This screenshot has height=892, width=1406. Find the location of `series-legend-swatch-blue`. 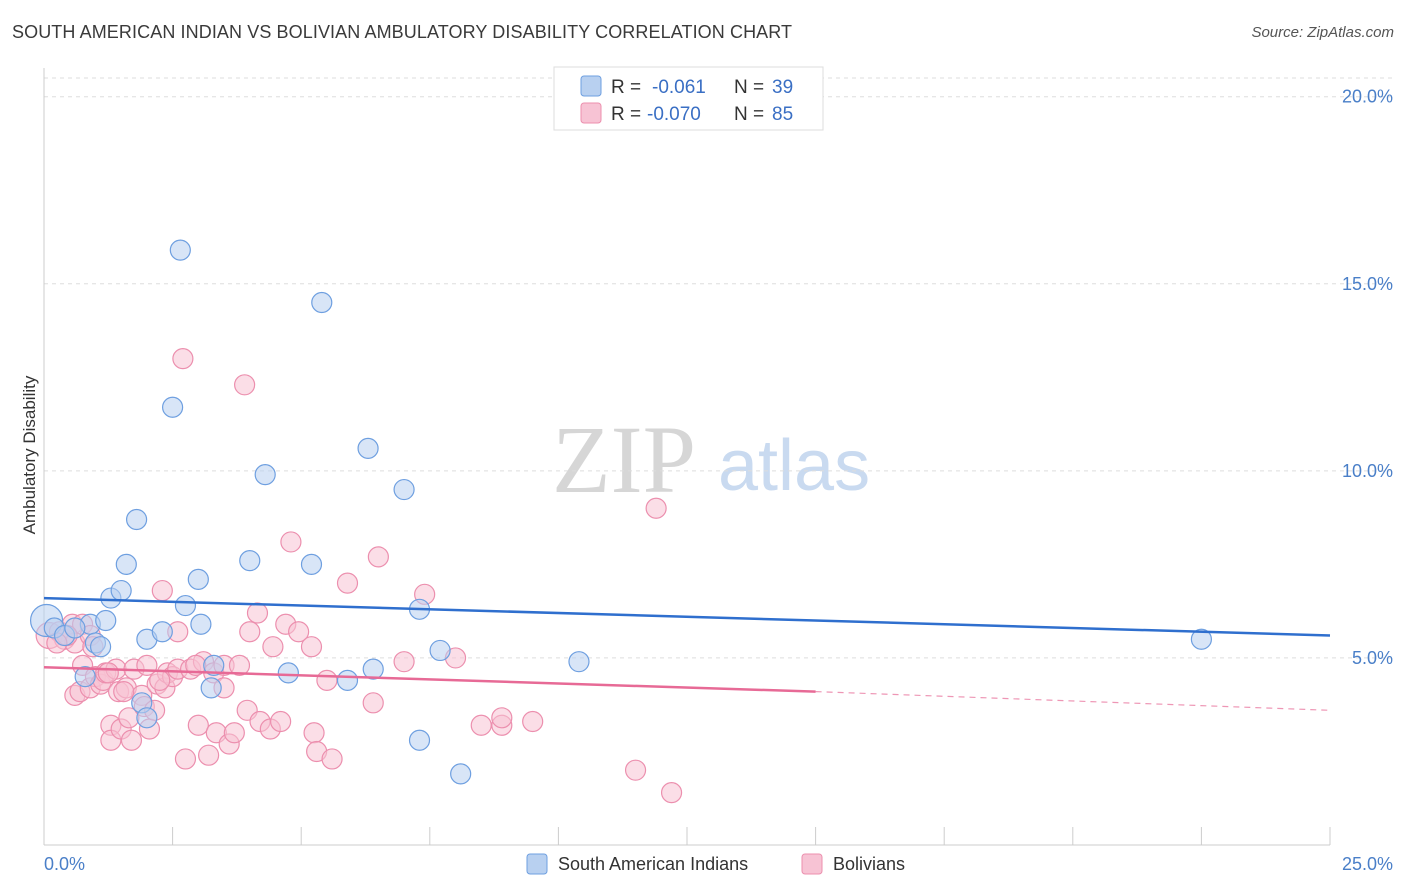

series-legend-swatch-blue is located at coordinates (537, 864).